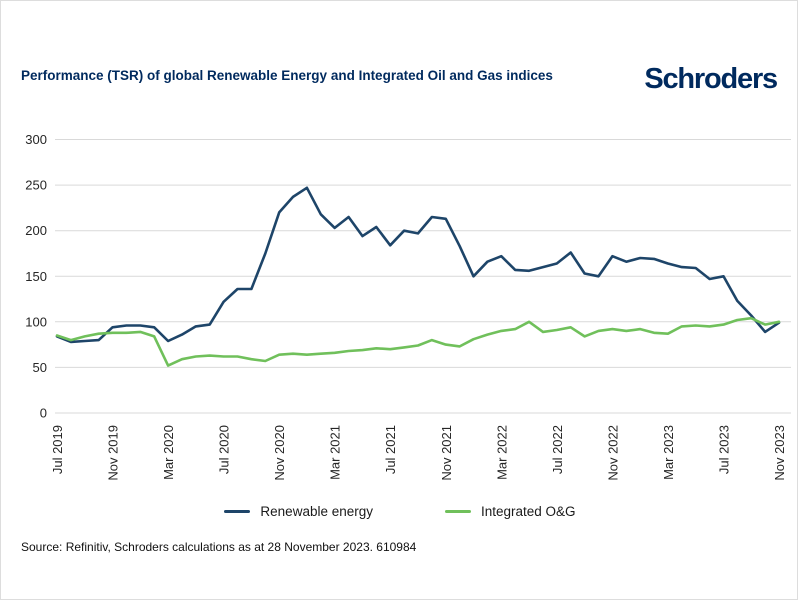  I want to click on x-tick-label: Nov 2023, so click(779, 453).